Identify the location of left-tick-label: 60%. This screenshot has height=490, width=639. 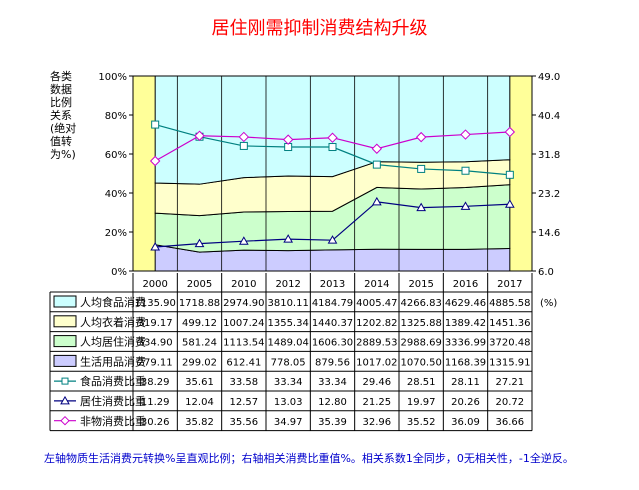
(116, 155).